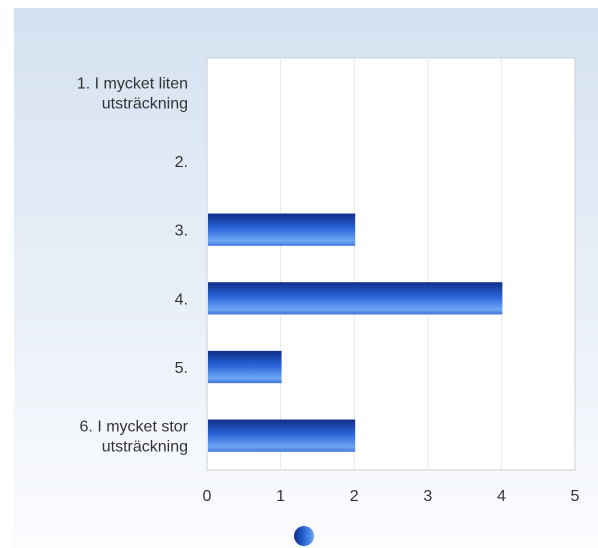  I want to click on x-tick-label: 1, so click(280, 496).